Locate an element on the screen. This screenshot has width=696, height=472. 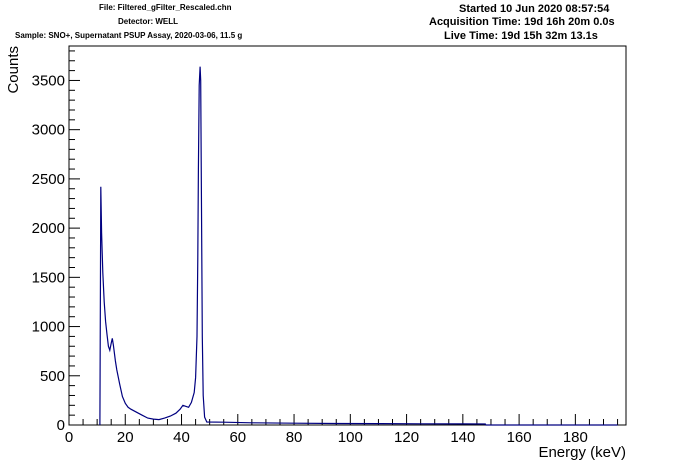
y-tick-label: 2000 is located at coordinates (48, 228).